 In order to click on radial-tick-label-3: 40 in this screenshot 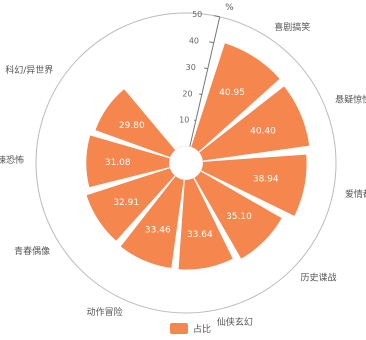, I will do `click(194, 41)`.